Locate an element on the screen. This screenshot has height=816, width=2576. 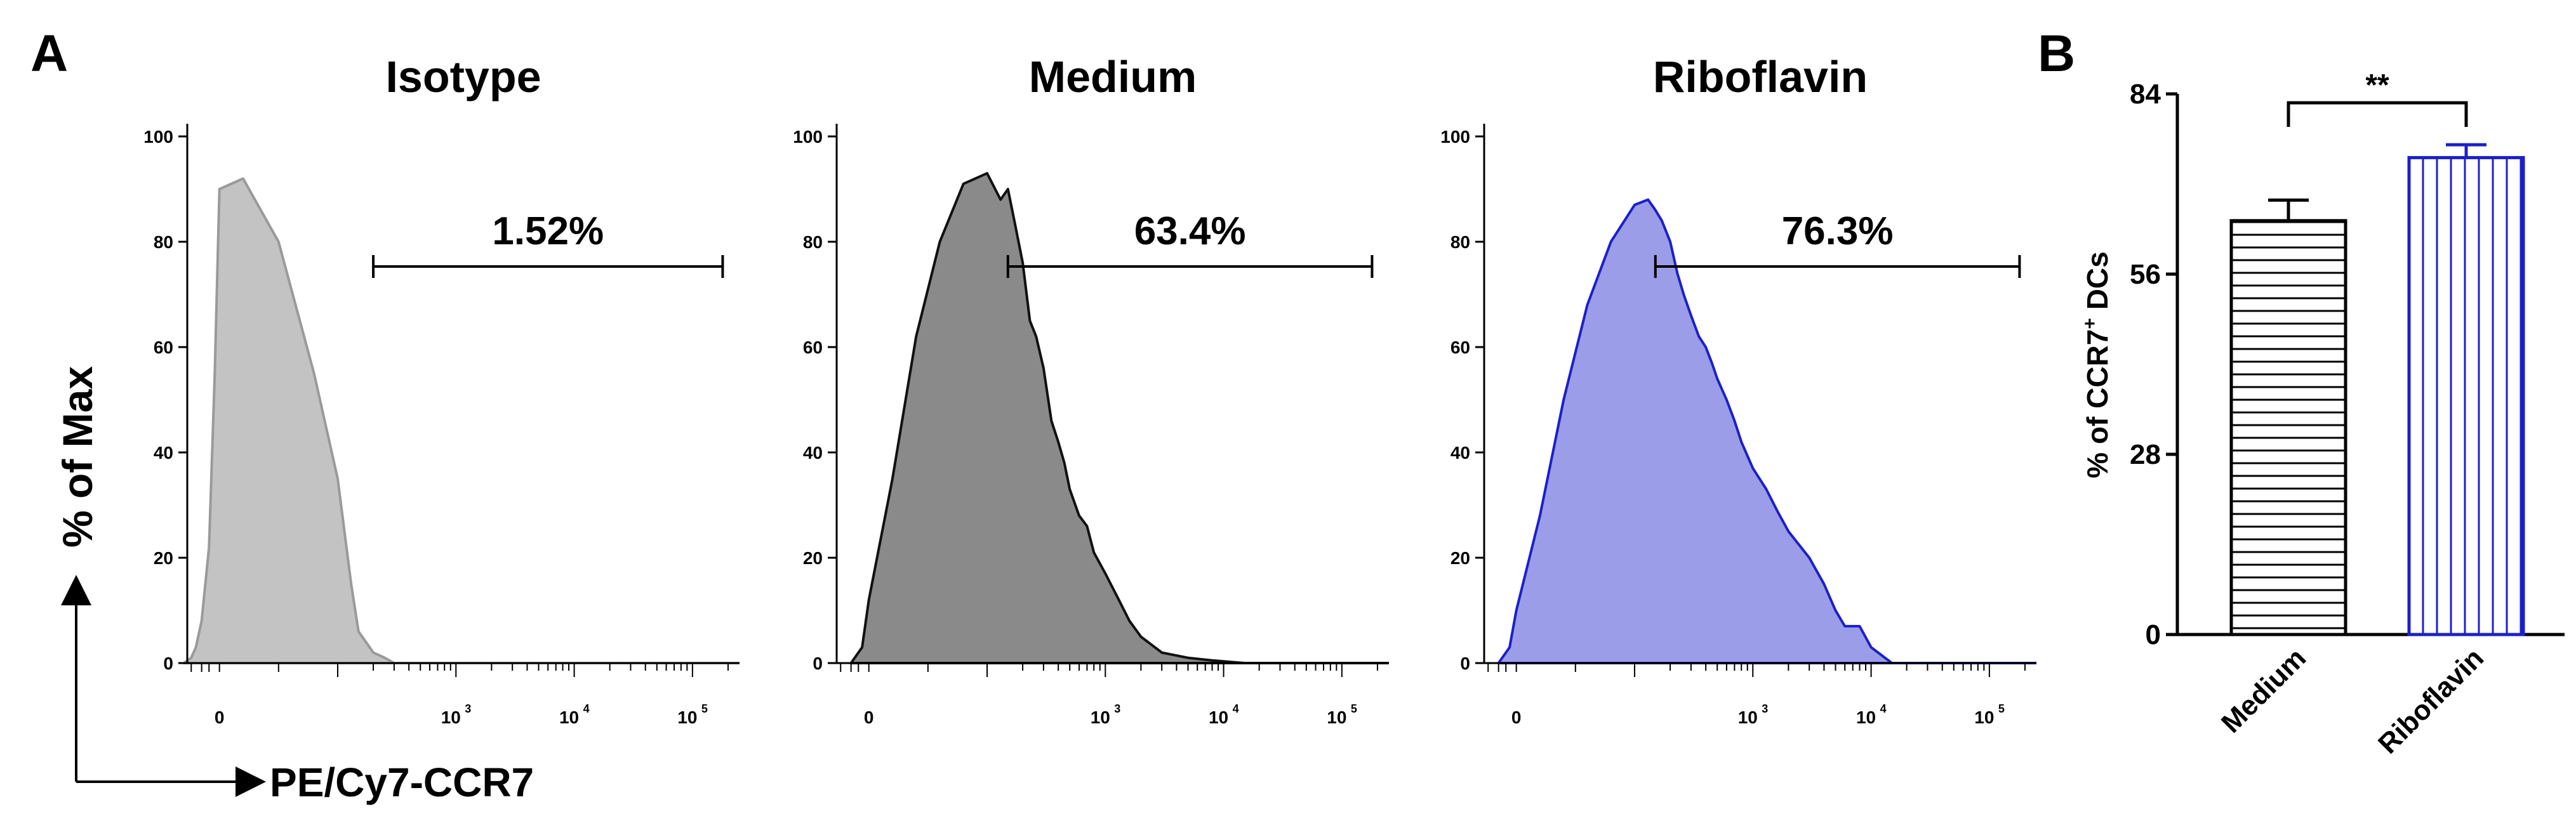
bar-y-axis-title: % of CCR7+ DCs is located at coordinates (2097, 364).